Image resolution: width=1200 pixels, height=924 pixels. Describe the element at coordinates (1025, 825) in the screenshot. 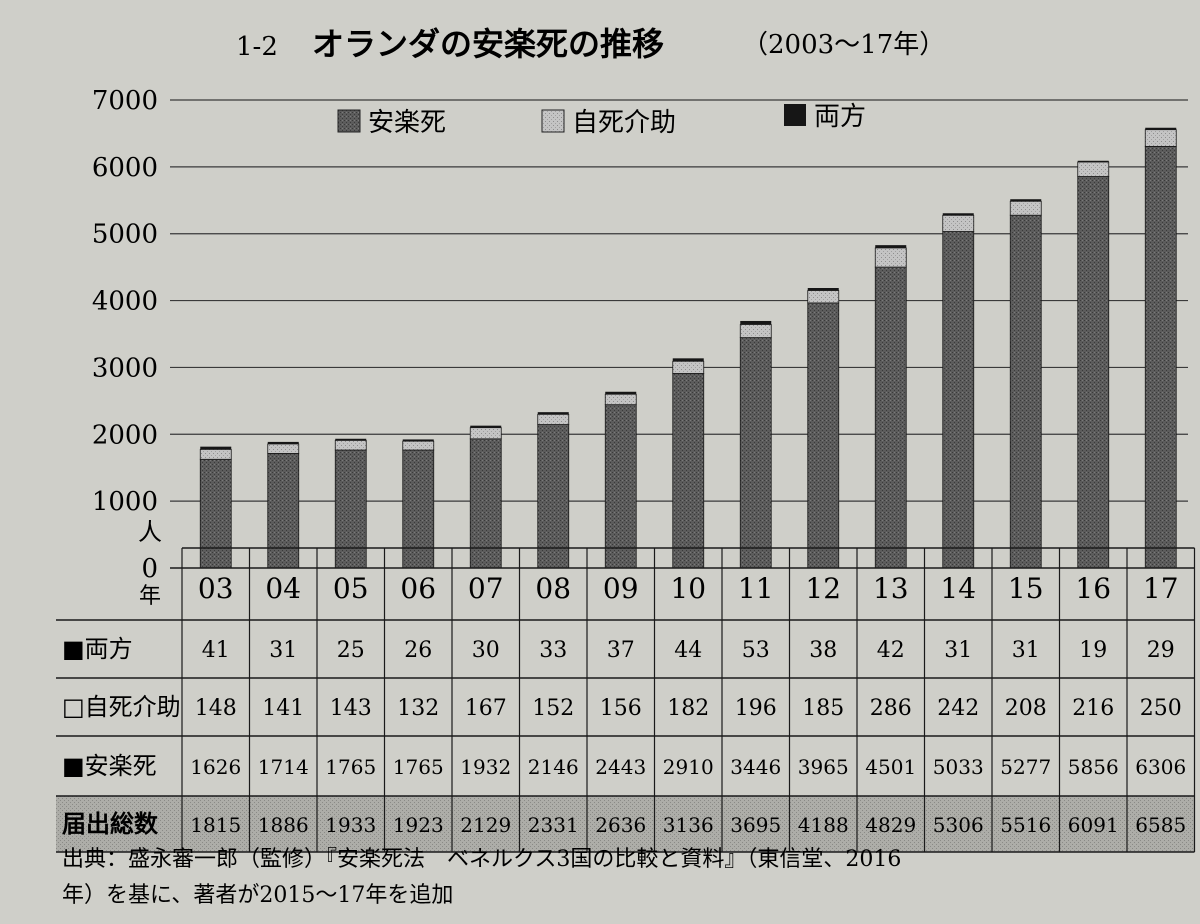

I see `table-cell: 5516` at that location.